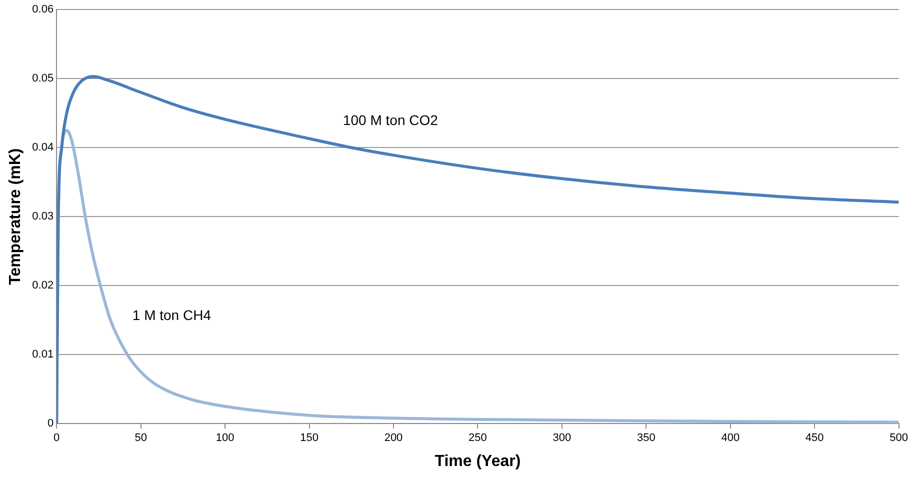 Image resolution: width=911 pixels, height=479 pixels. What do you see at coordinates (309, 438) in the screenshot?
I see `x-tick-label: 150` at bounding box center [309, 438].